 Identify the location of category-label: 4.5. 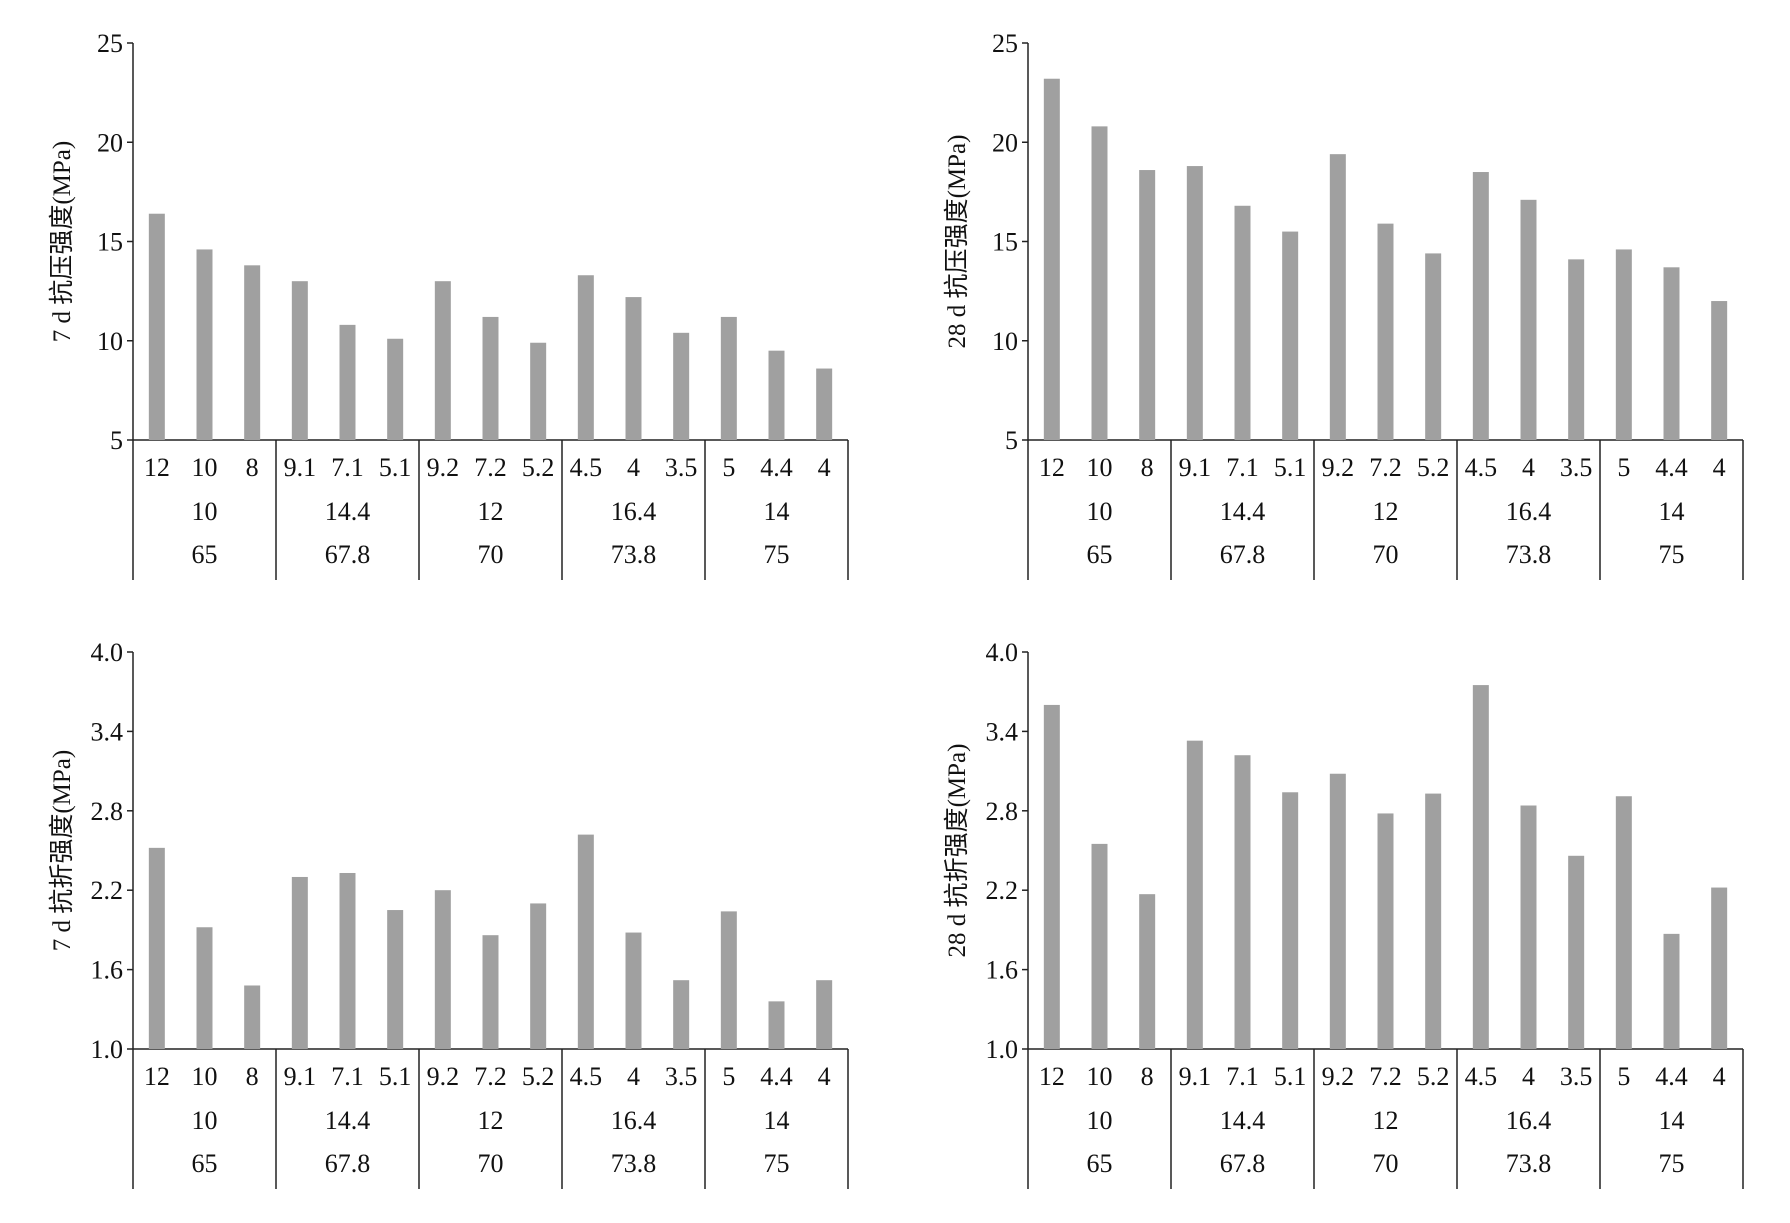
(1481, 1076).